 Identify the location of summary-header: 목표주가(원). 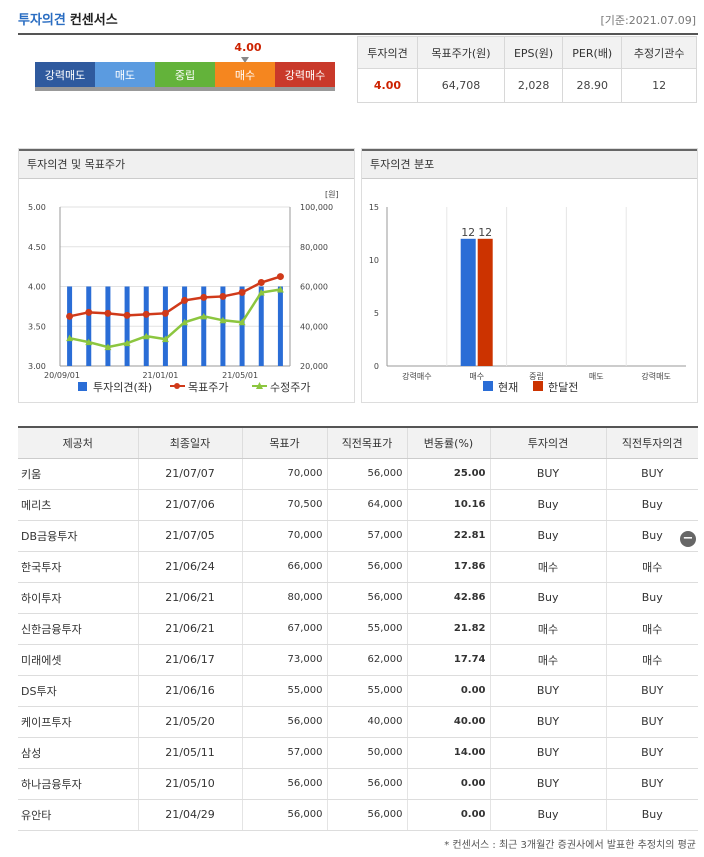
(460, 52).